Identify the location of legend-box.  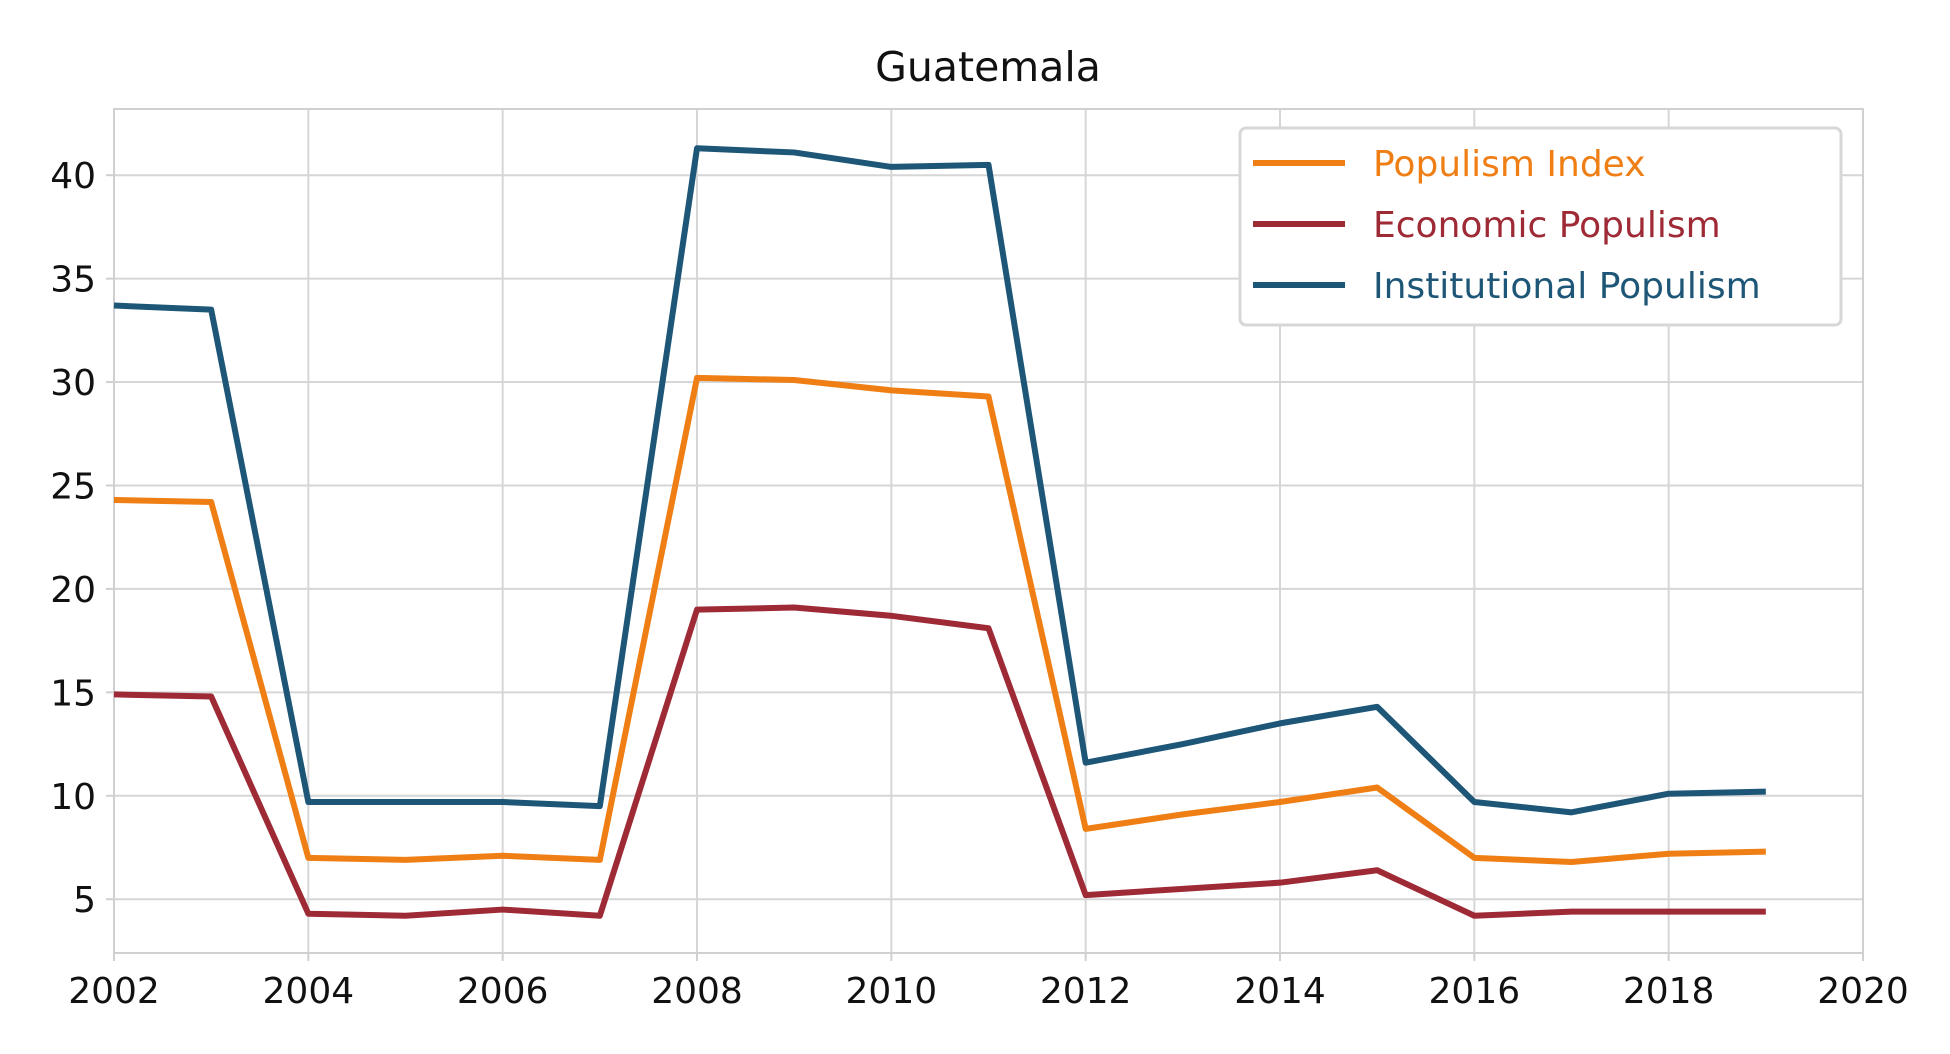
(1540, 226).